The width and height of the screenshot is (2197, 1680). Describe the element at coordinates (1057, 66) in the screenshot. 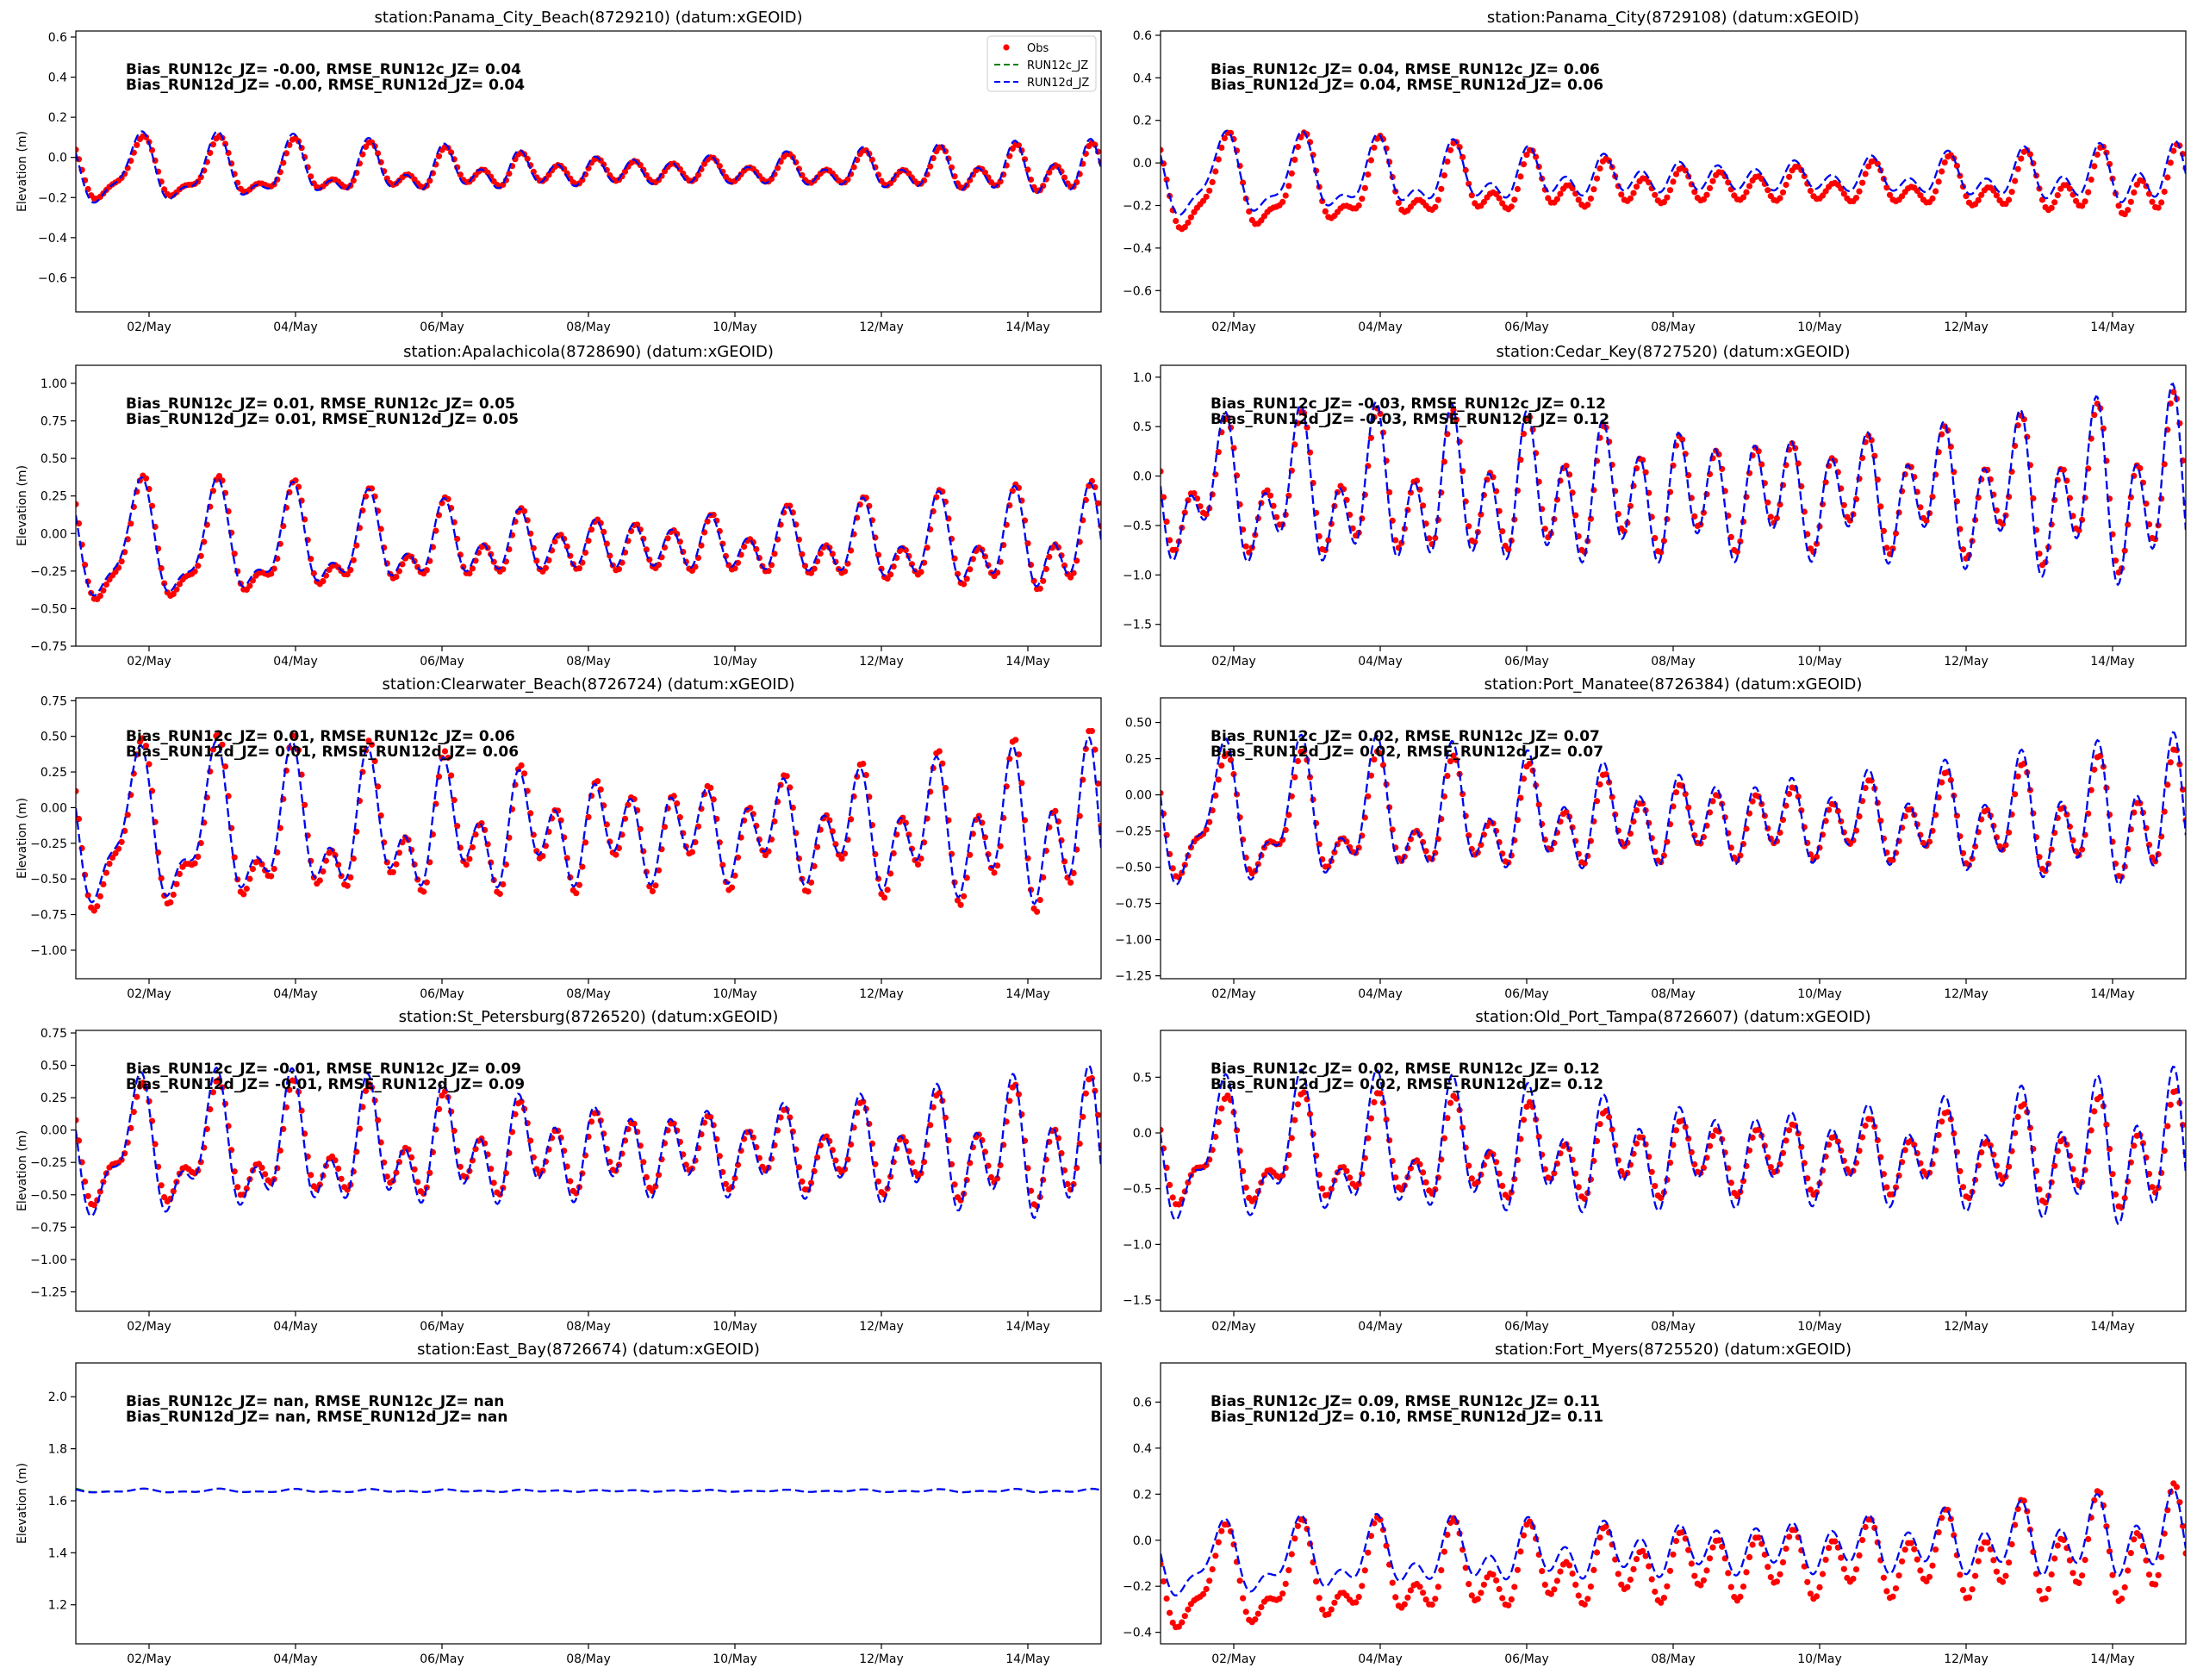

I see `legend-label: RUN12c_JZ` at that location.